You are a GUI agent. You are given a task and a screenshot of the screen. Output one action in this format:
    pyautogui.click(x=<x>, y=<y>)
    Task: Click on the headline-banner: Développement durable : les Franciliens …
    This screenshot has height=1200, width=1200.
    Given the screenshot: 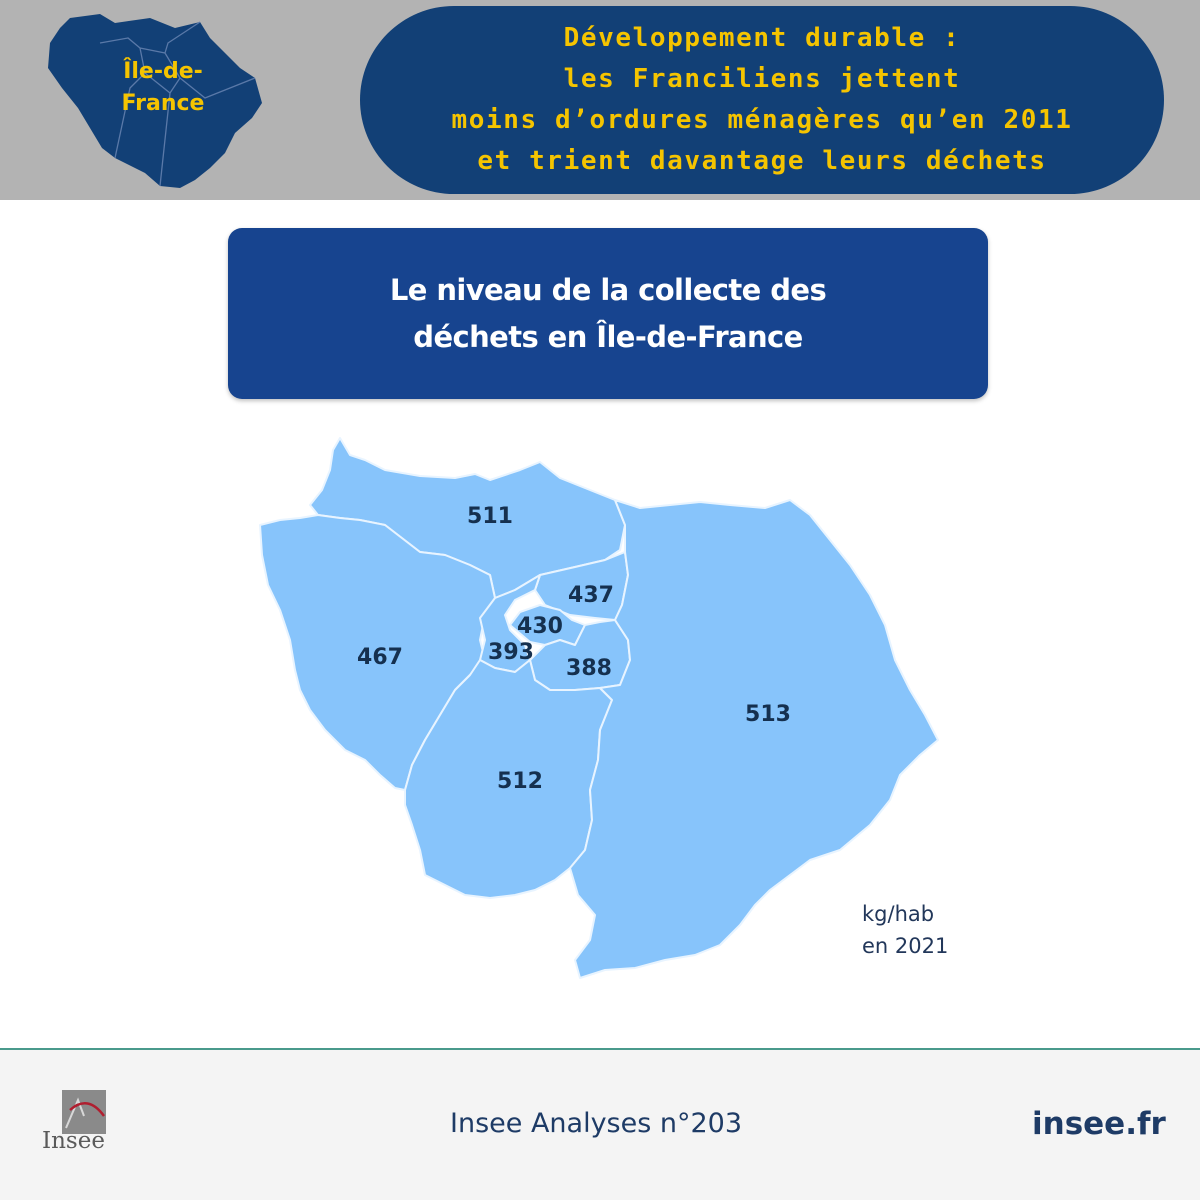 What is the action you would take?
    pyautogui.click(x=762, y=100)
    